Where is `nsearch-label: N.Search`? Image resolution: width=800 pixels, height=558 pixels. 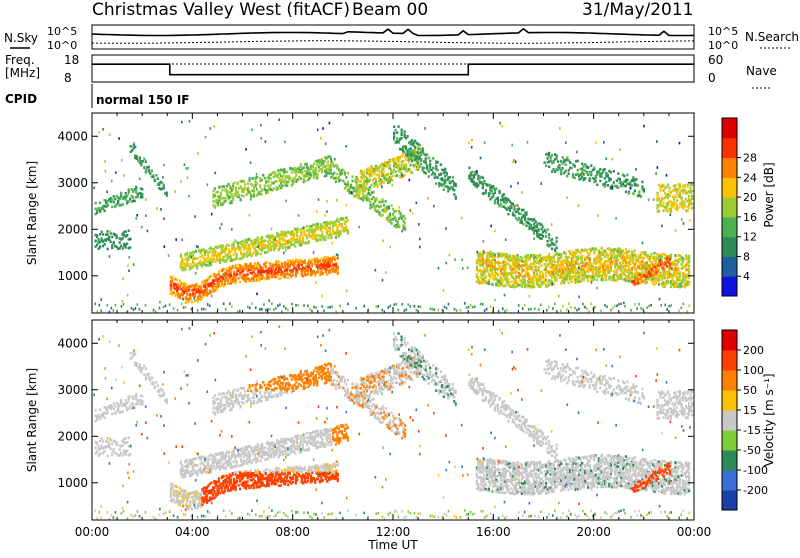
nsearch-label: N.Search is located at coordinates (772, 37).